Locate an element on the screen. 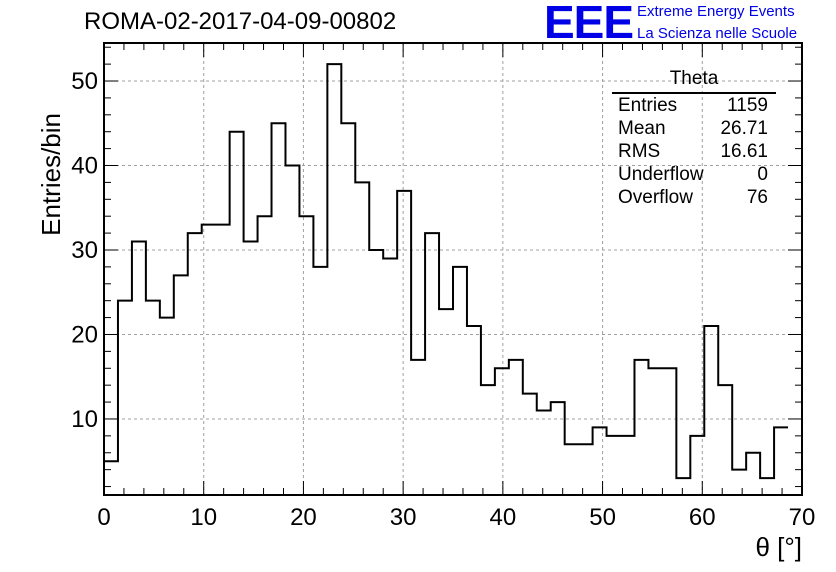  x-tick-label: 70 is located at coordinates (802, 517).